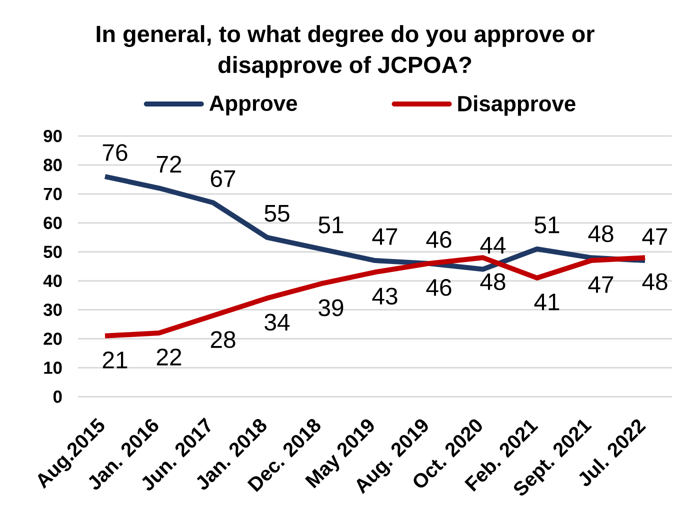 The image size is (689, 513). What do you see at coordinates (53, 252) in the screenshot?
I see `y-tick-label: 50` at bounding box center [53, 252].